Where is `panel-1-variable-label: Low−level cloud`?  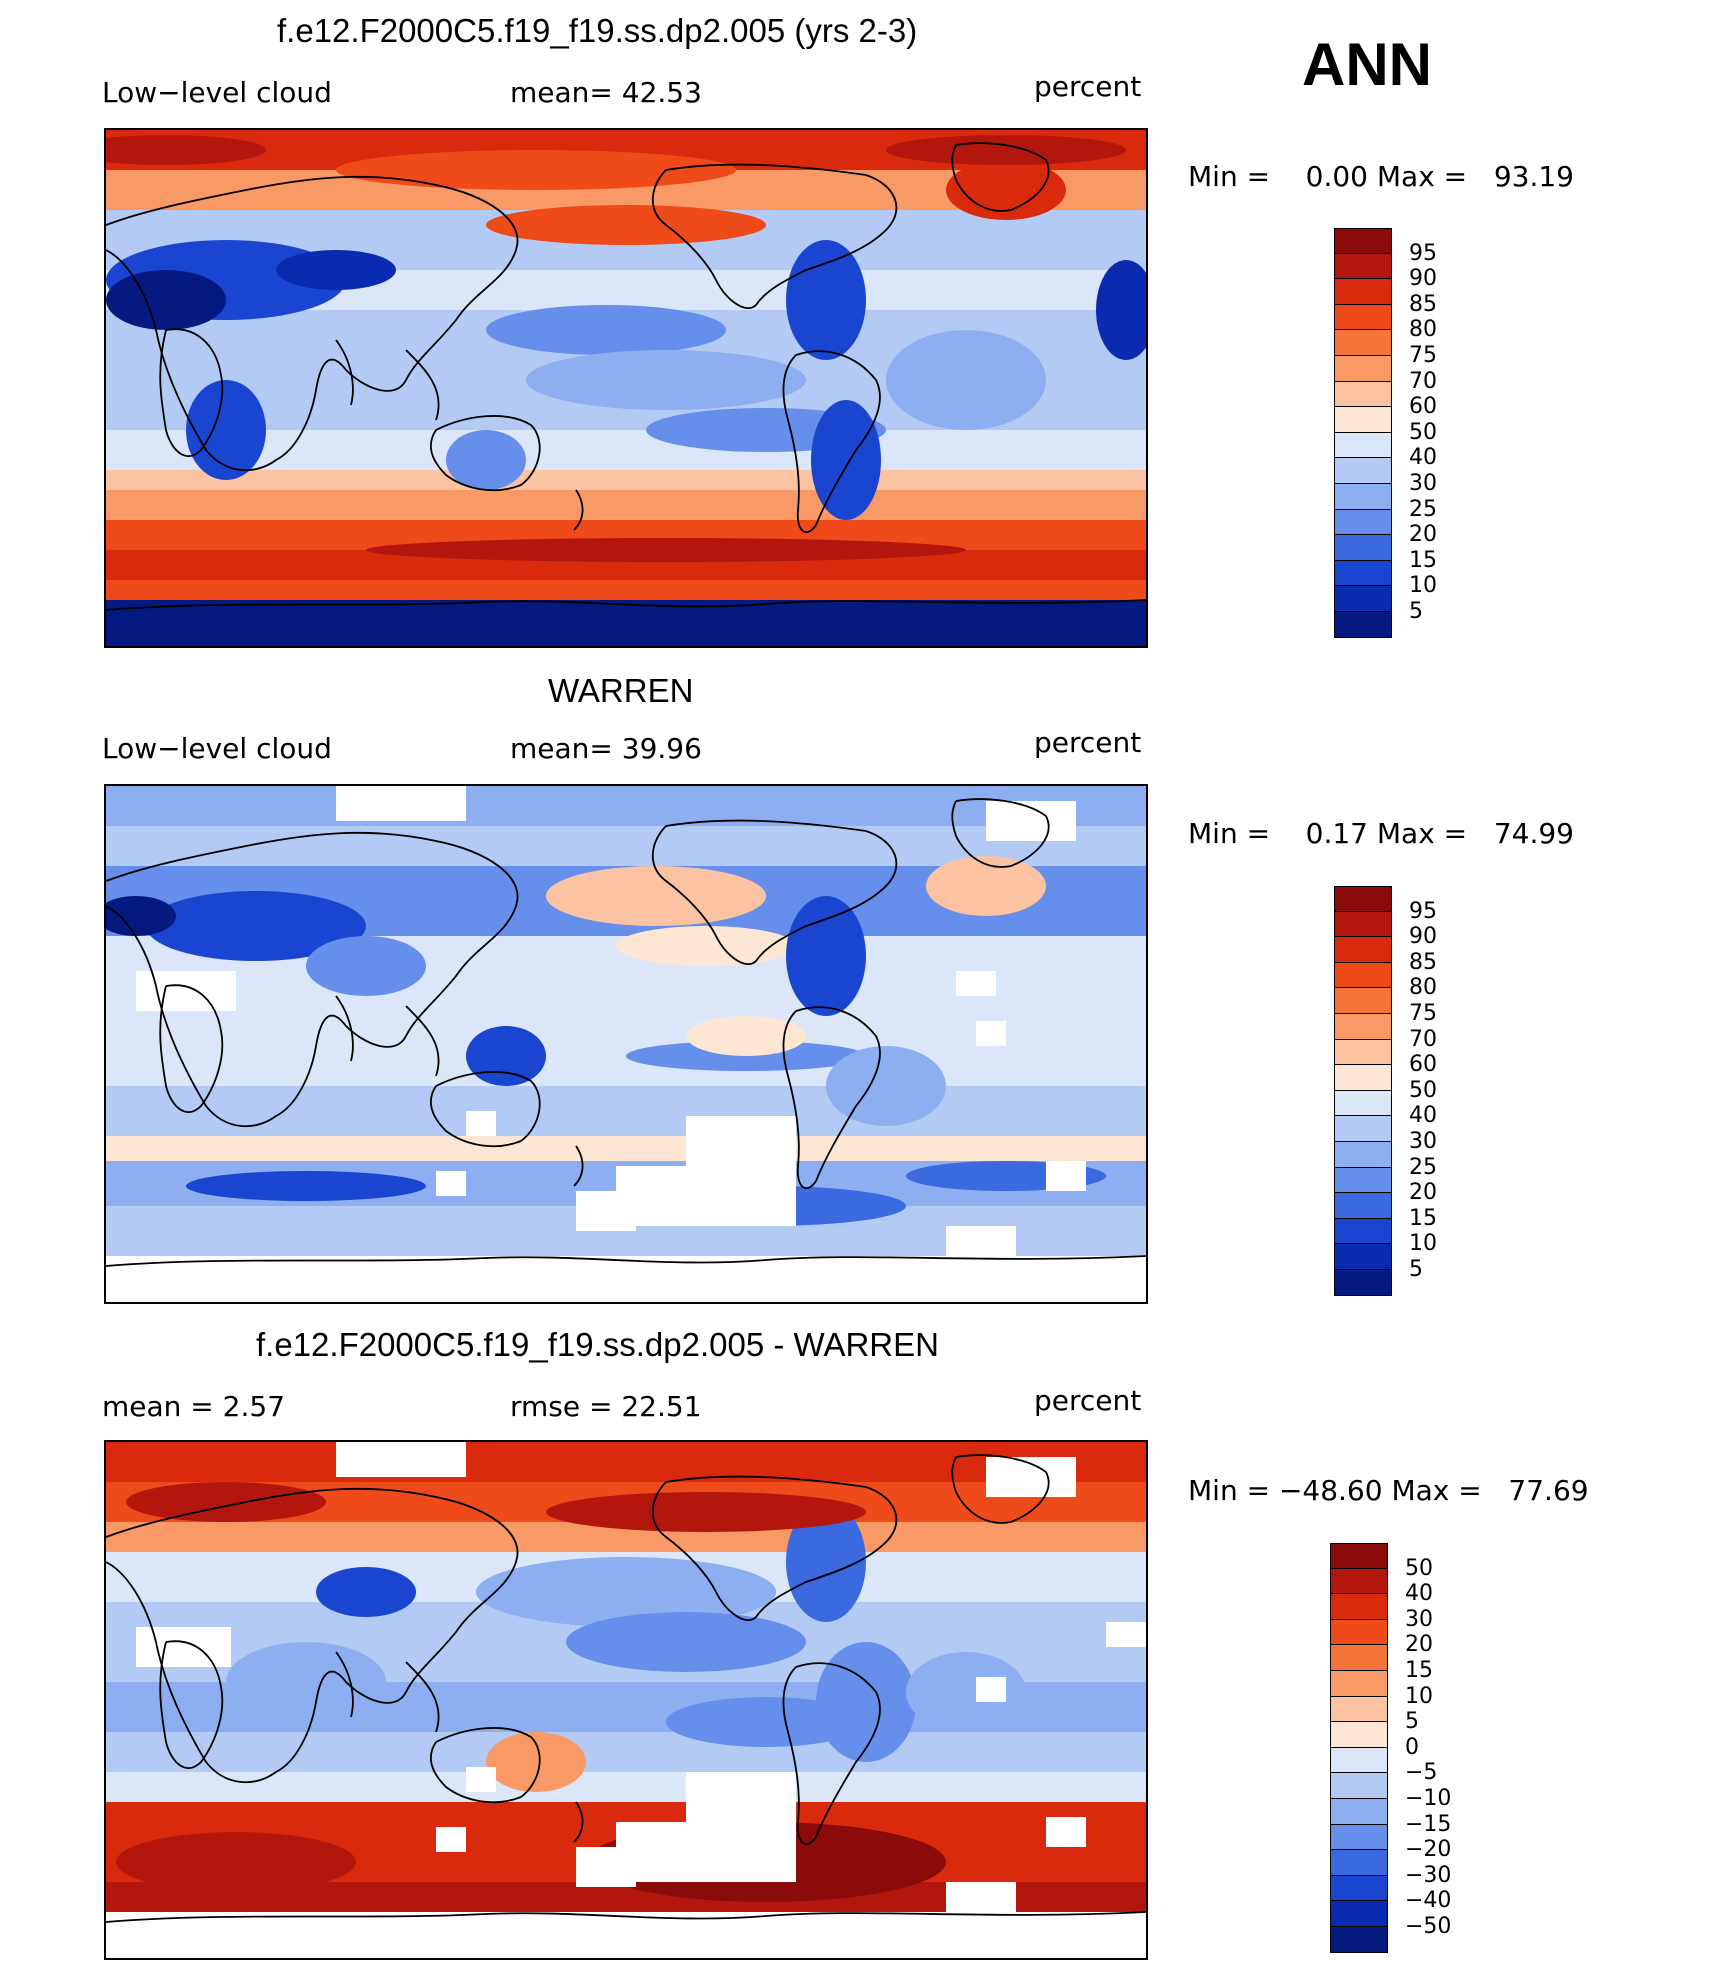 panel-1-variable-label: Low−level cloud is located at coordinates (217, 92).